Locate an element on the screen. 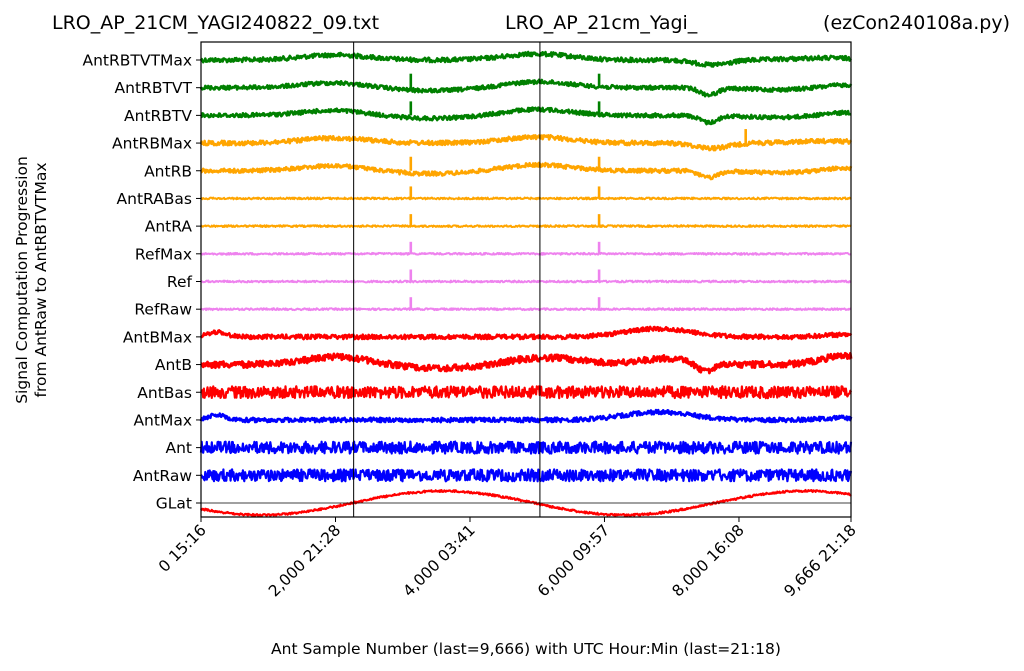 This screenshot has width=1024, height=671. series-line-AntMax is located at coordinates (526, 416).